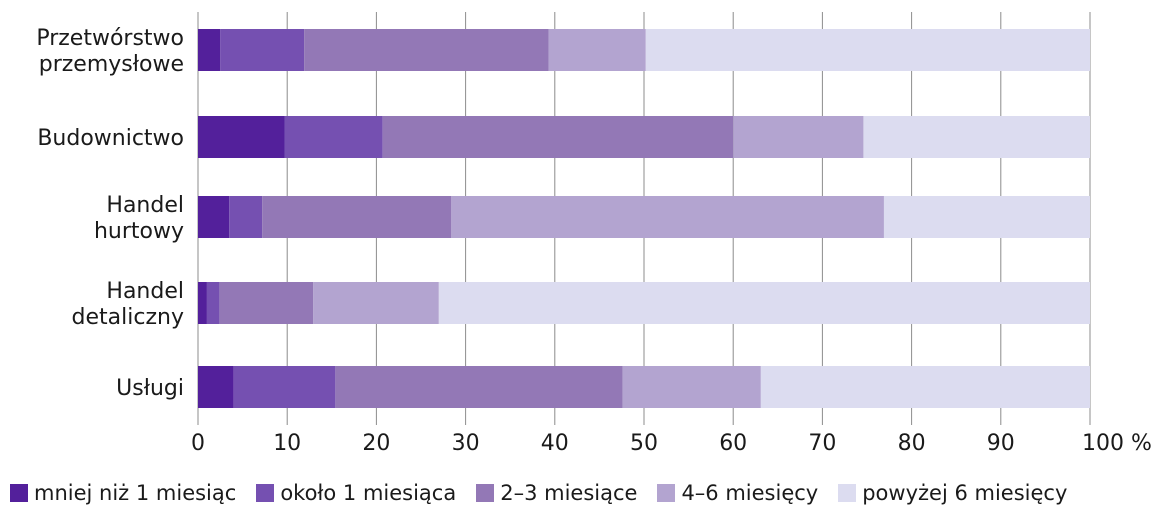  What do you see at coordinates (644, 443) in the screenshot?
I see `x-tick-label: 50` at bounding box center [644, 443].